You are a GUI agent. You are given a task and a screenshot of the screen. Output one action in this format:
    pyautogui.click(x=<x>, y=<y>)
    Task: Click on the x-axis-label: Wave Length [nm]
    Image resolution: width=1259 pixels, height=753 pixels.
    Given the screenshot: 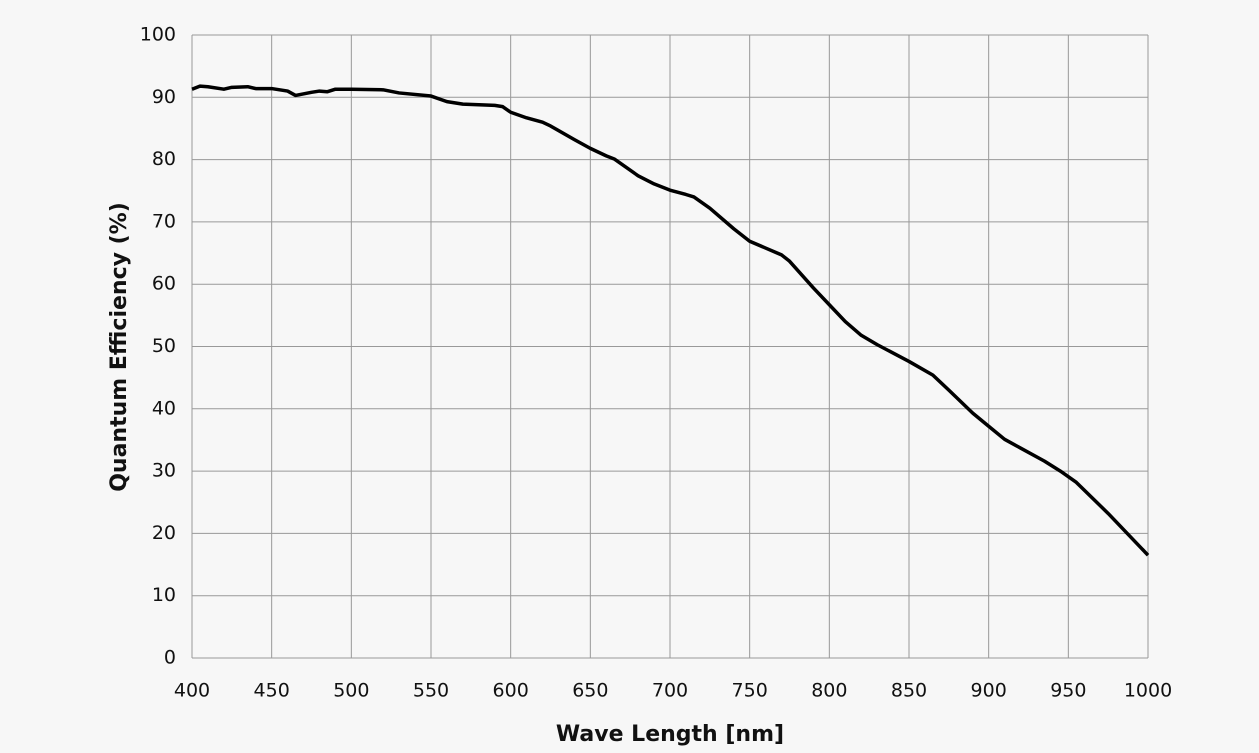 What is the action you would take?
    pyautogui.click(x=670, y=734)
    